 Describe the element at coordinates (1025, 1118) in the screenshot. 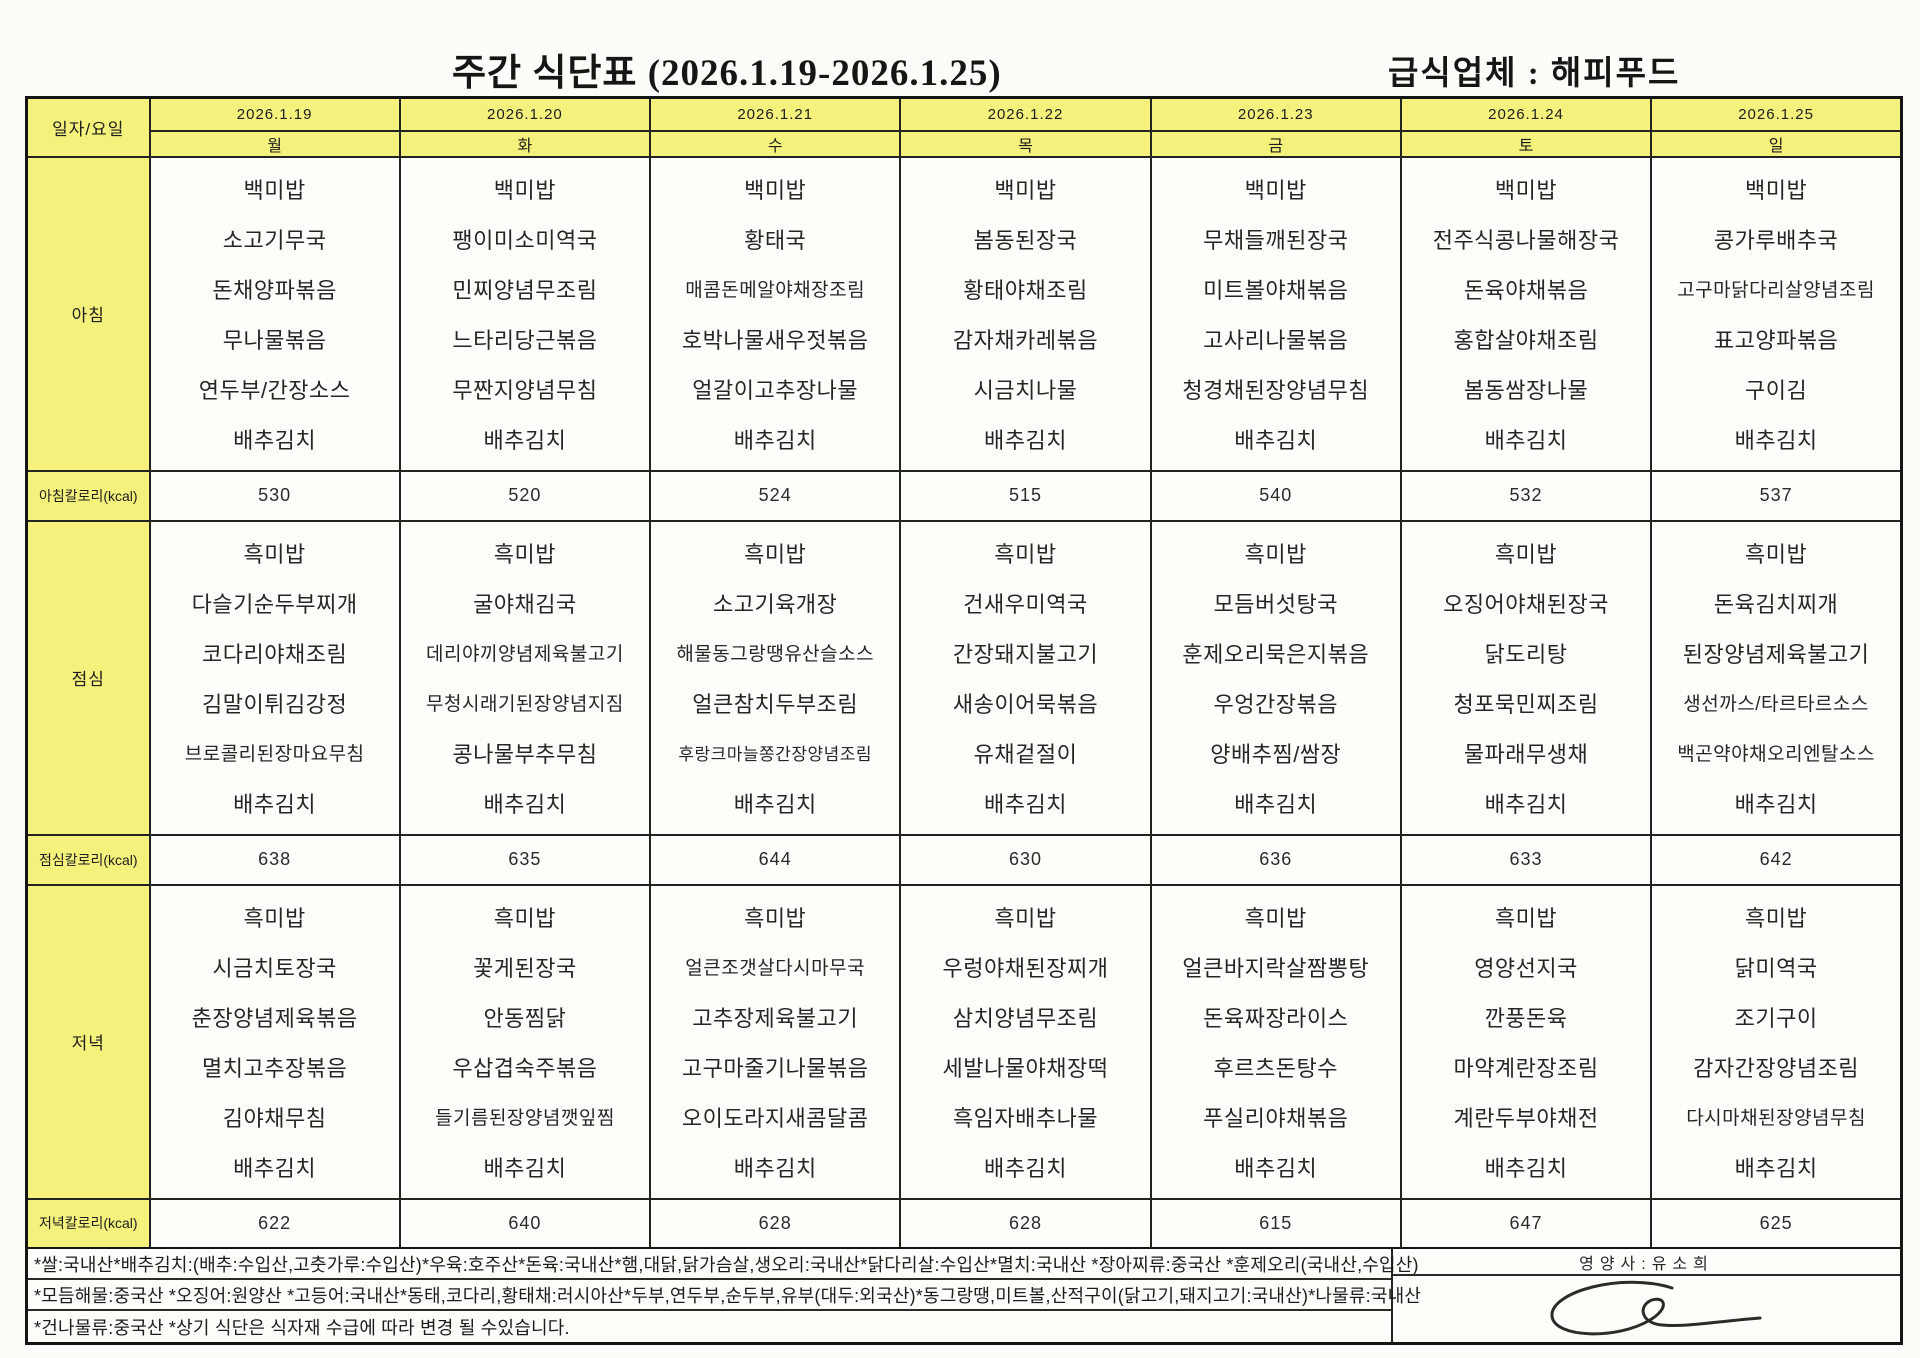

I see `menu-item: 흑임자배추나물` at that location.